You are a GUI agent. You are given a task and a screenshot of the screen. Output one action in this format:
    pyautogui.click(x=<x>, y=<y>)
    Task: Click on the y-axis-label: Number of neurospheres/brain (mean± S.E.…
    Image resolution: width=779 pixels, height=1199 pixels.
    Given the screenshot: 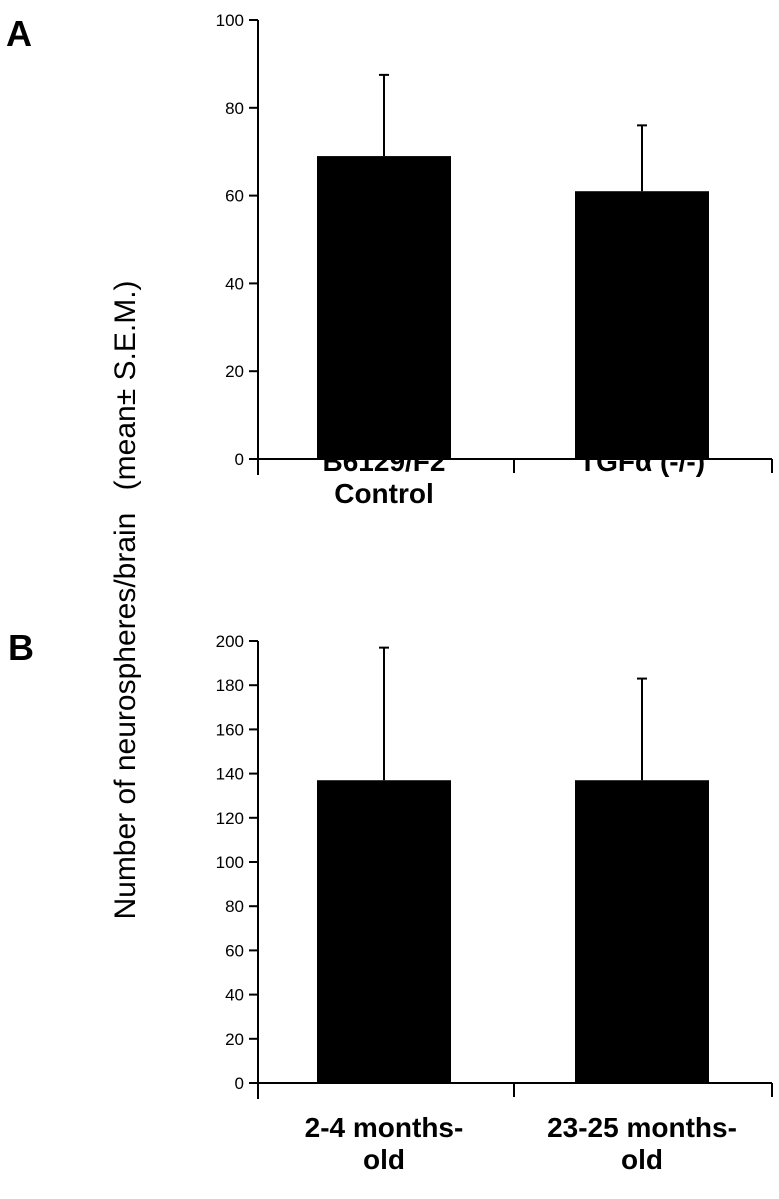 What is the action you would take?
    pyautogui.click(x=125, y=599)
    